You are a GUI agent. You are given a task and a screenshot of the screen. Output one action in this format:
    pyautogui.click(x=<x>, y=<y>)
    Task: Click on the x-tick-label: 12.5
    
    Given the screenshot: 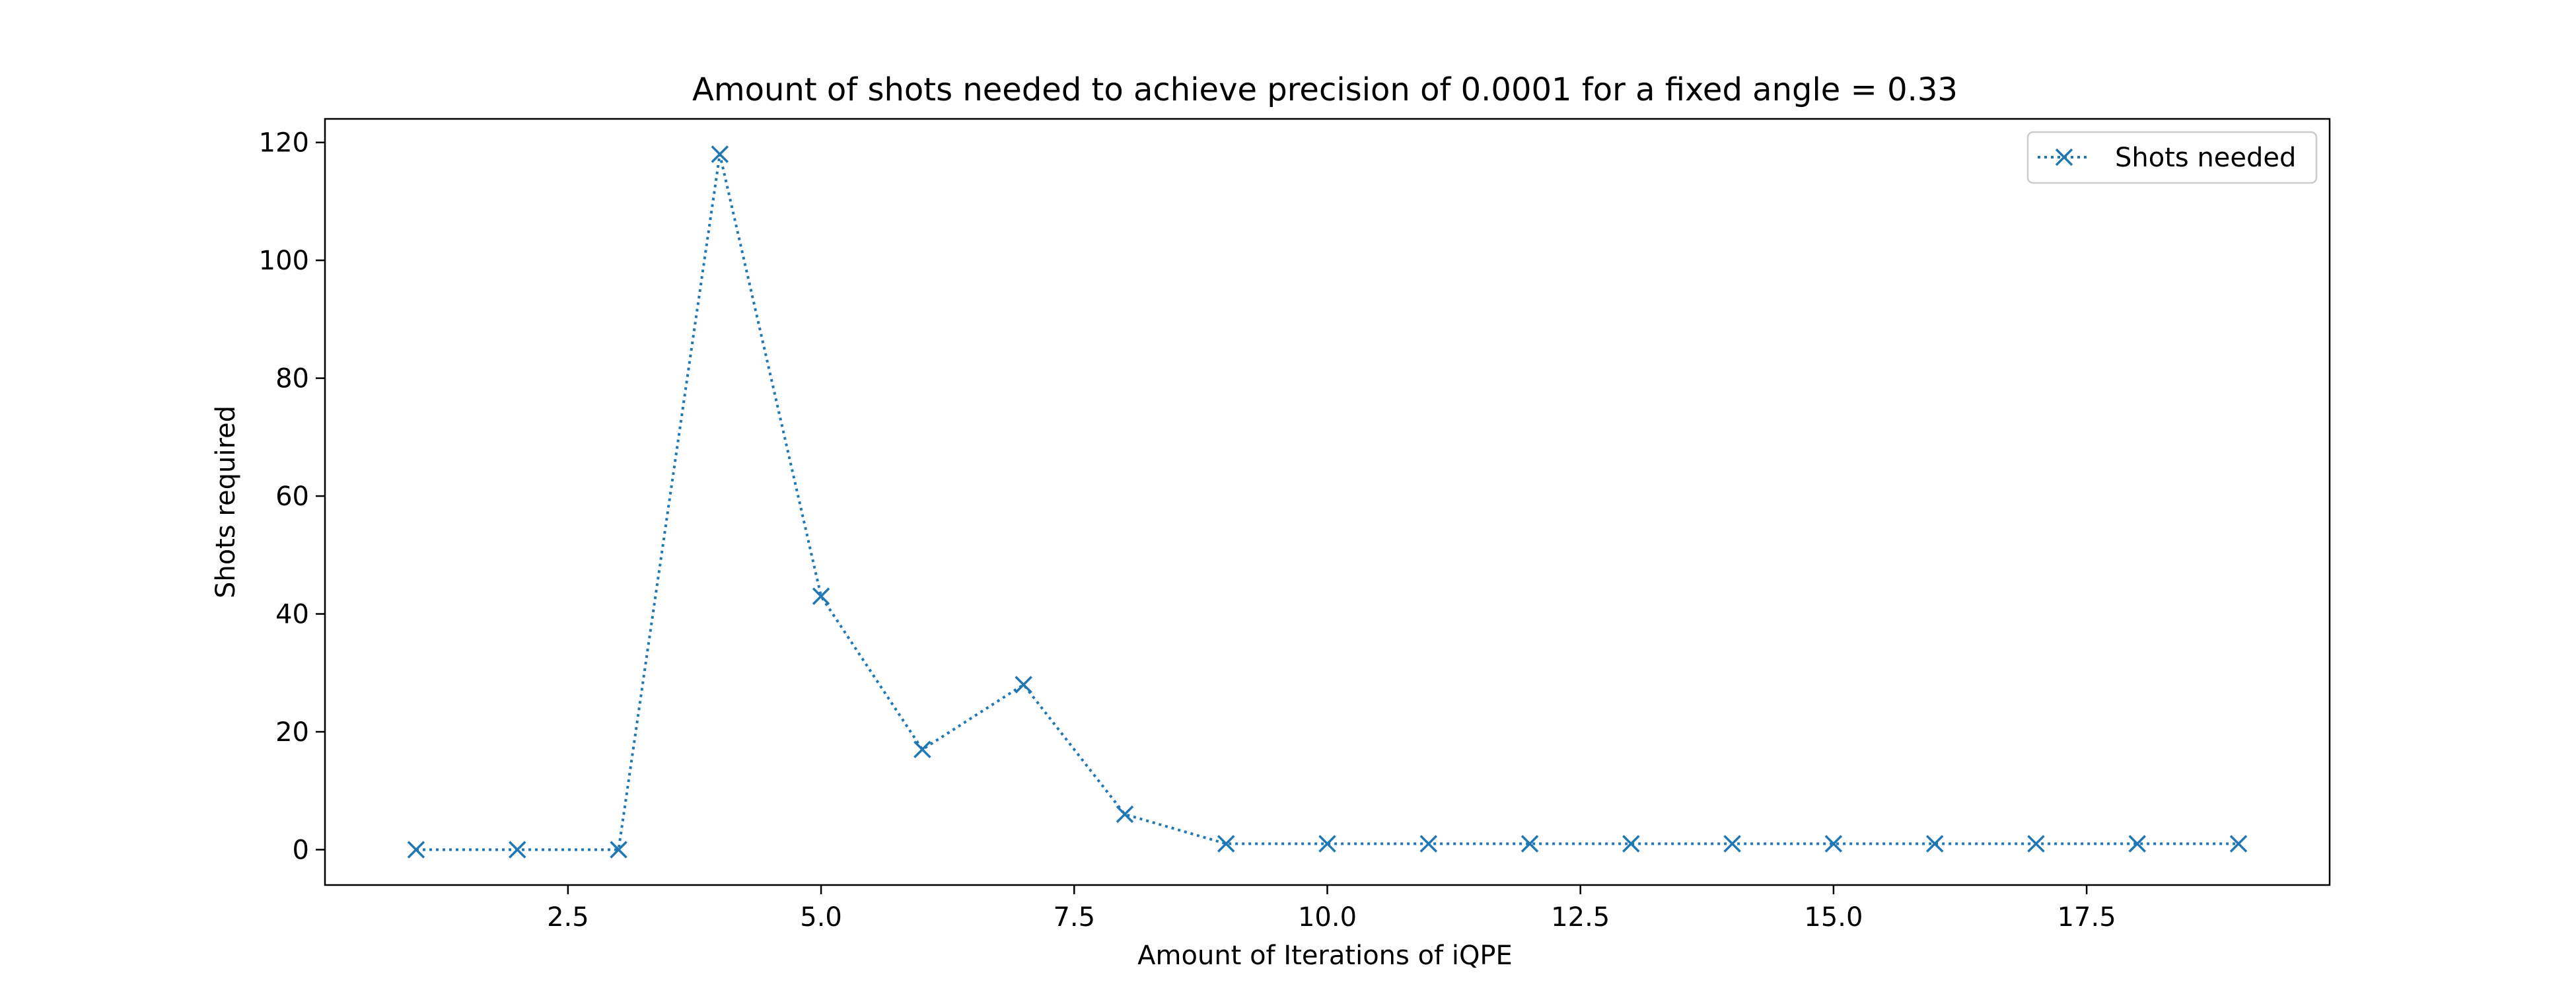 What is the action you would take?
    pyautogui.click(x=1580, y=917)
    